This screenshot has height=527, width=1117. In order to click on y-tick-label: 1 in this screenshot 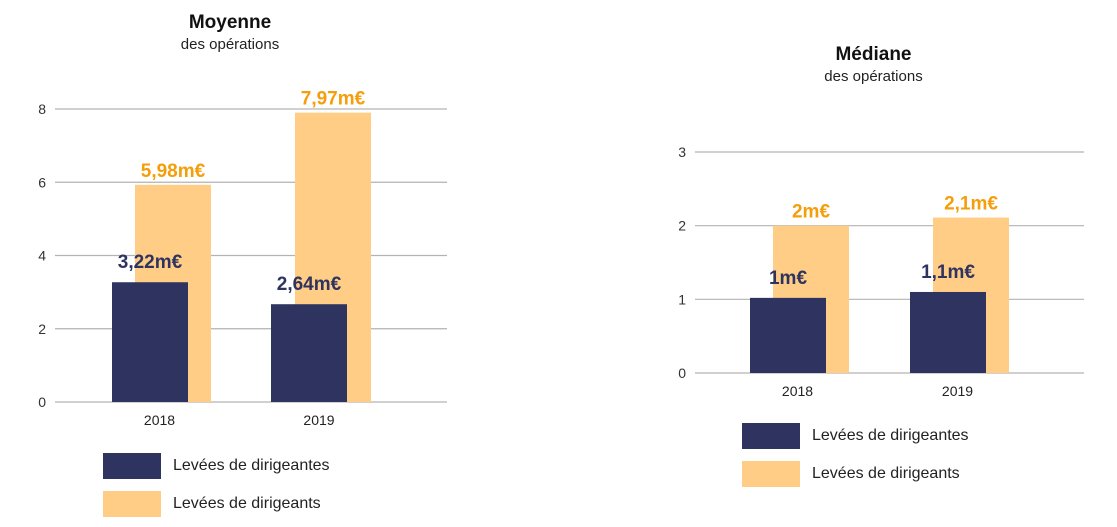, I will do `click(682, 299)`.